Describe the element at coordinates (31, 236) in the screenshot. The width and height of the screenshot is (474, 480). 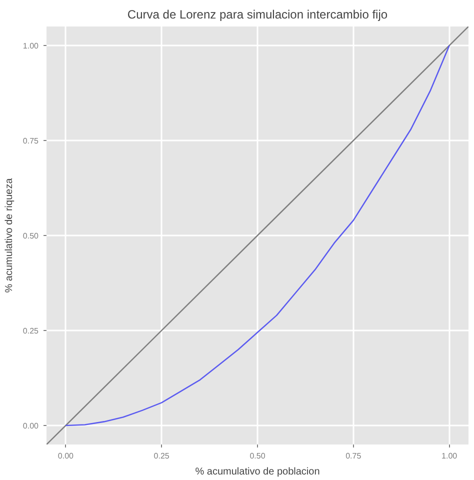
I see `y-tick-label: 0.50` at that location.